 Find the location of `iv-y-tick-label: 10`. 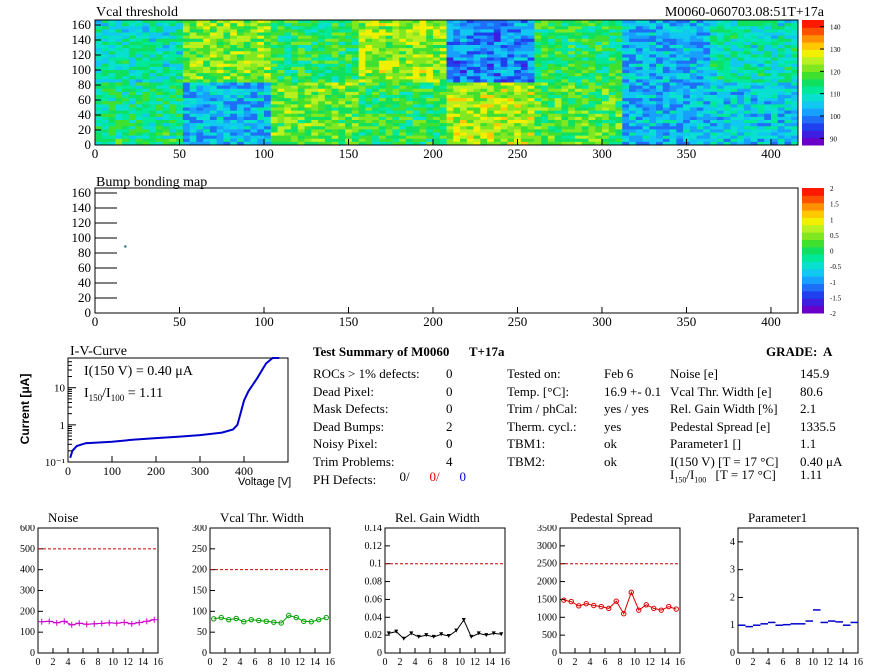

iv-y-tick-label: 10 is located at coordinates (60, 389).